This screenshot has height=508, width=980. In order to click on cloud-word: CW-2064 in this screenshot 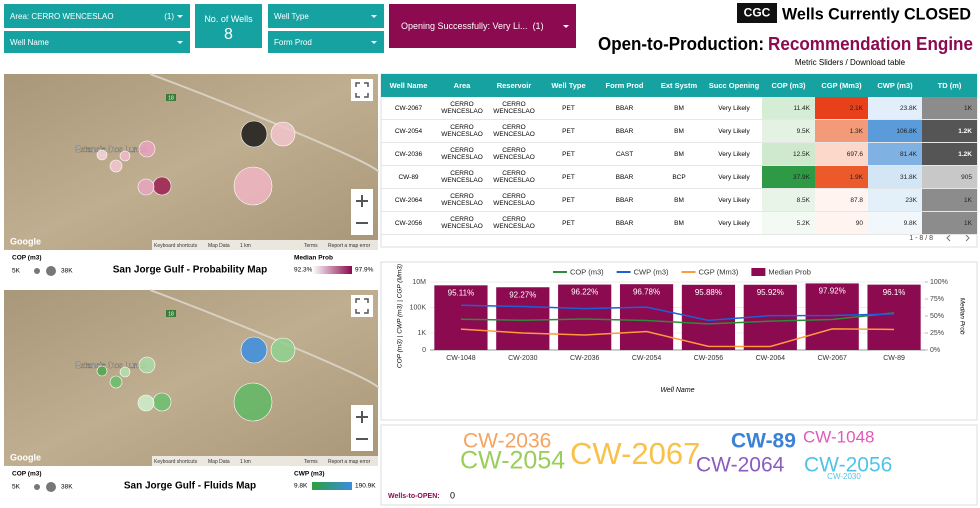, I will do `click(740, 465)`.